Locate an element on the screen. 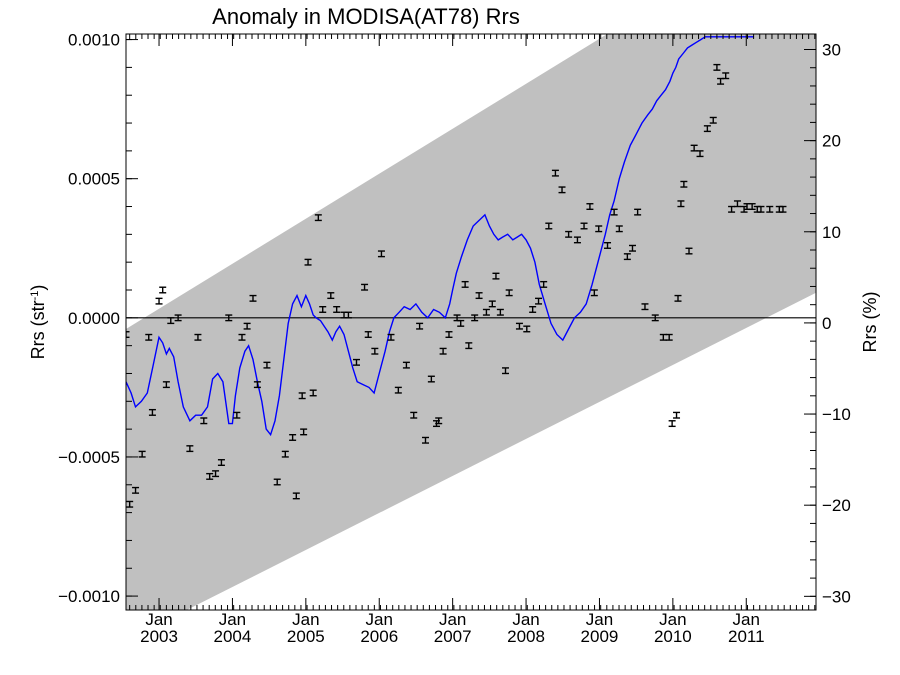 This screenshot has height=675, width=900. x-tick-year: 2011 is located at coordinates (746, 636).